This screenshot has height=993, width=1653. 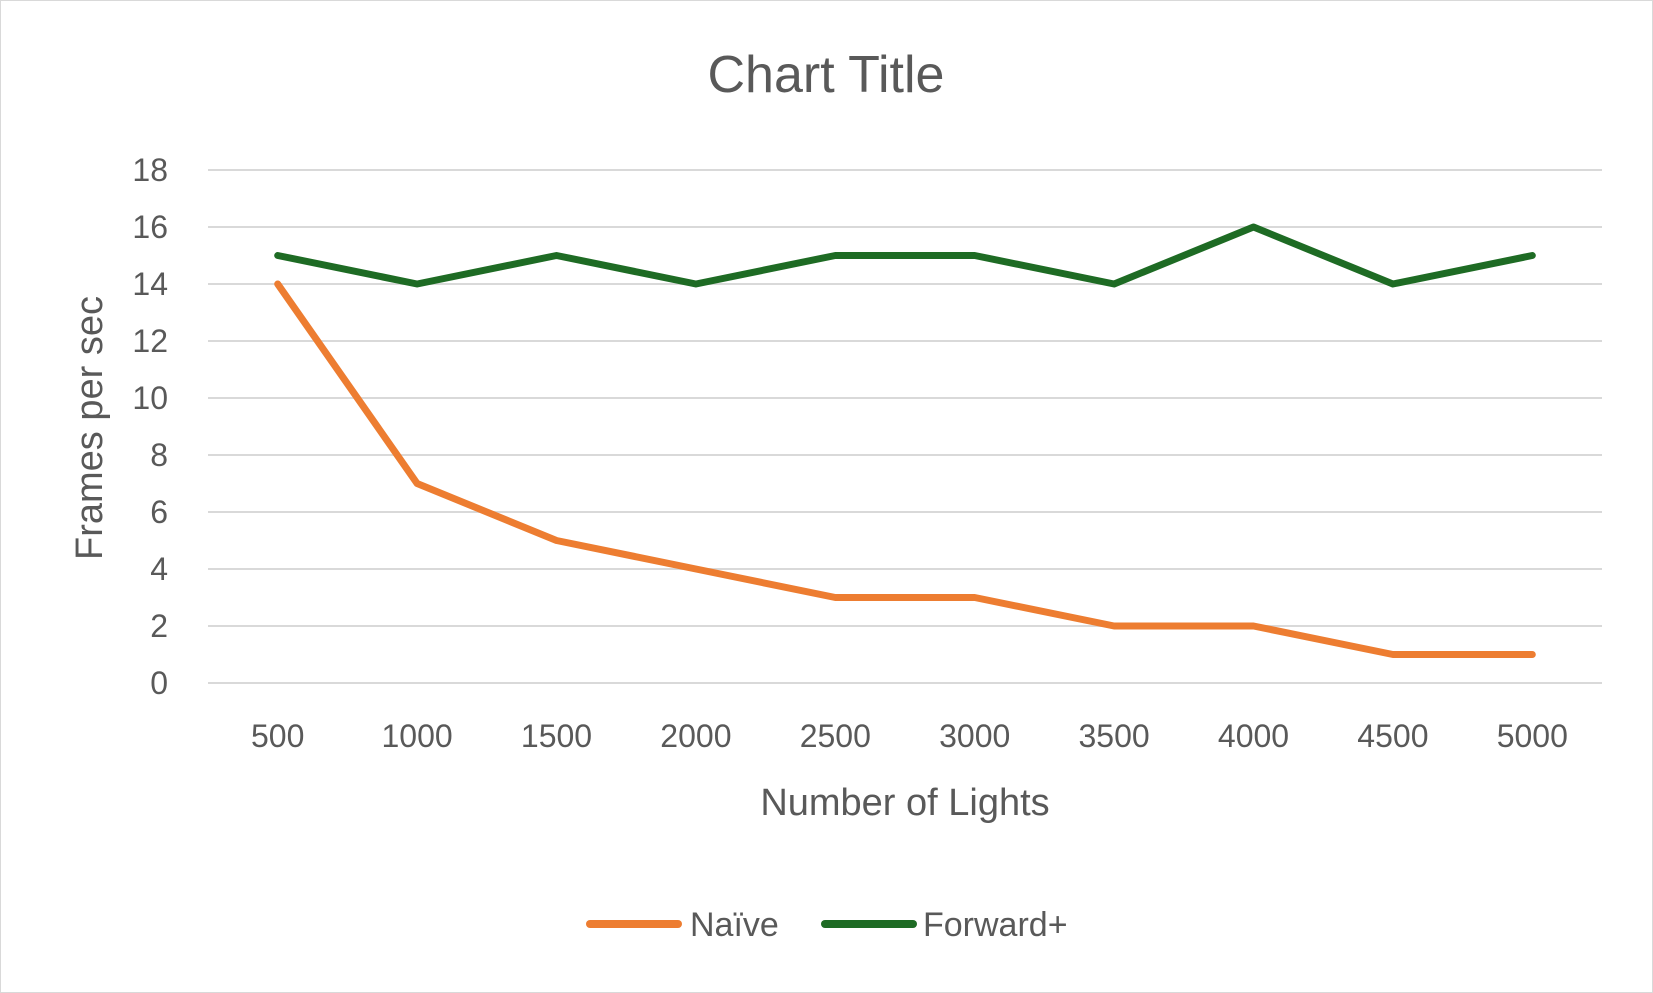 I want to click on y-axis-ticks: 0 2 4 6 8 10 12 14 16 18, so click(x=150, y=426).